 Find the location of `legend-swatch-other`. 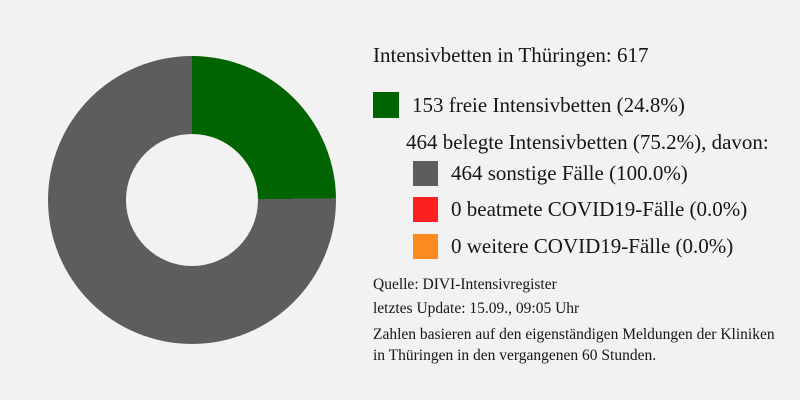

legend-swatch-other is located at coordinates (425, 173).